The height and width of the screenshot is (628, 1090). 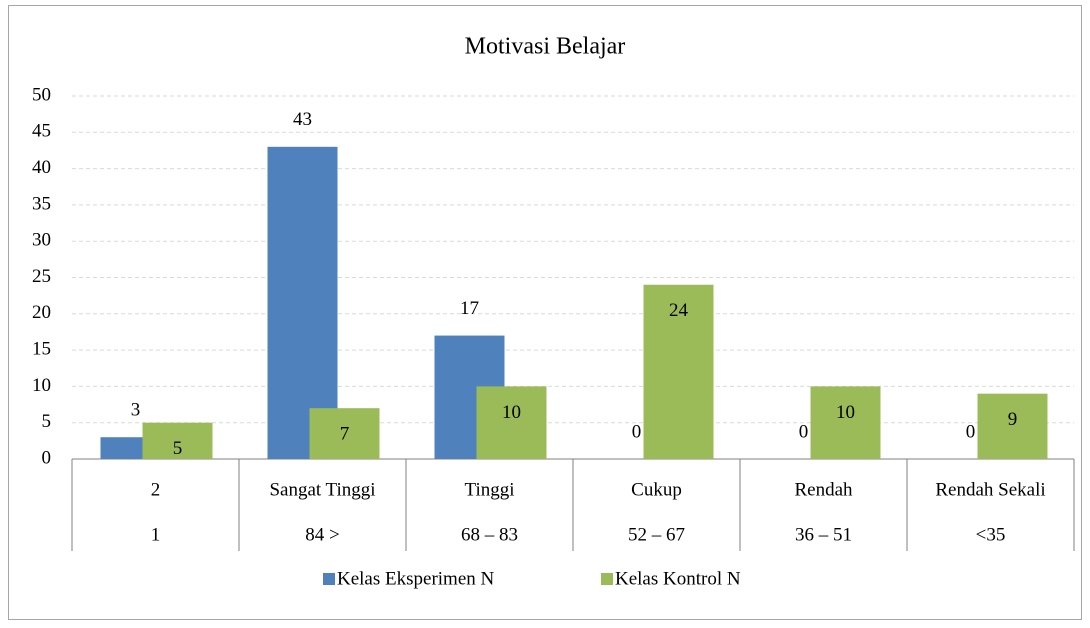 What do you see at coordinates (41, 203) in the screenshot?
I see `y-tick-label: 35` at bounding box center [41, 203].